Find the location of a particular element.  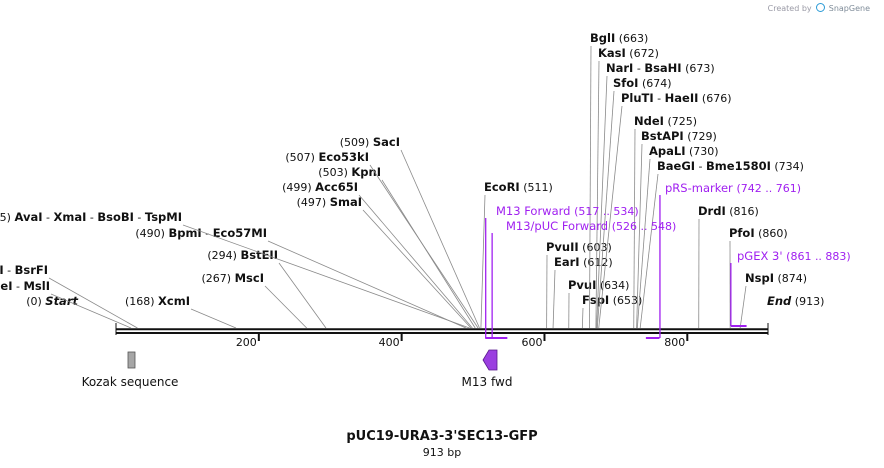

site-name-bme1580i: Bme1580I is located at coordinates (738, 166).